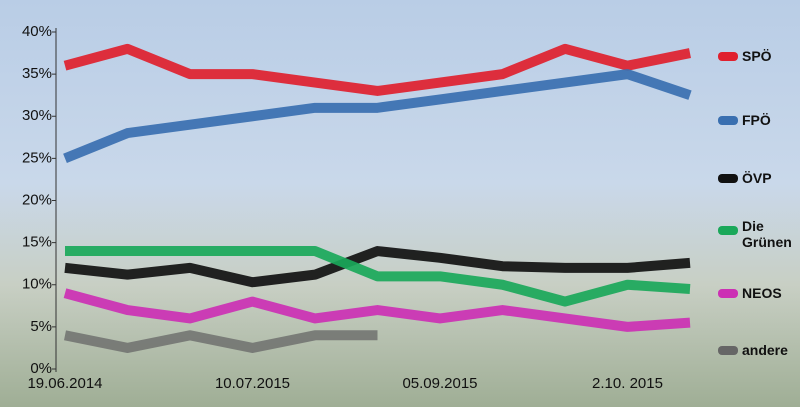  What do you see at coordinates (37, 199) in the screenshot?
I see `y-tick-label: 20%` at bounding box center [37, 199].